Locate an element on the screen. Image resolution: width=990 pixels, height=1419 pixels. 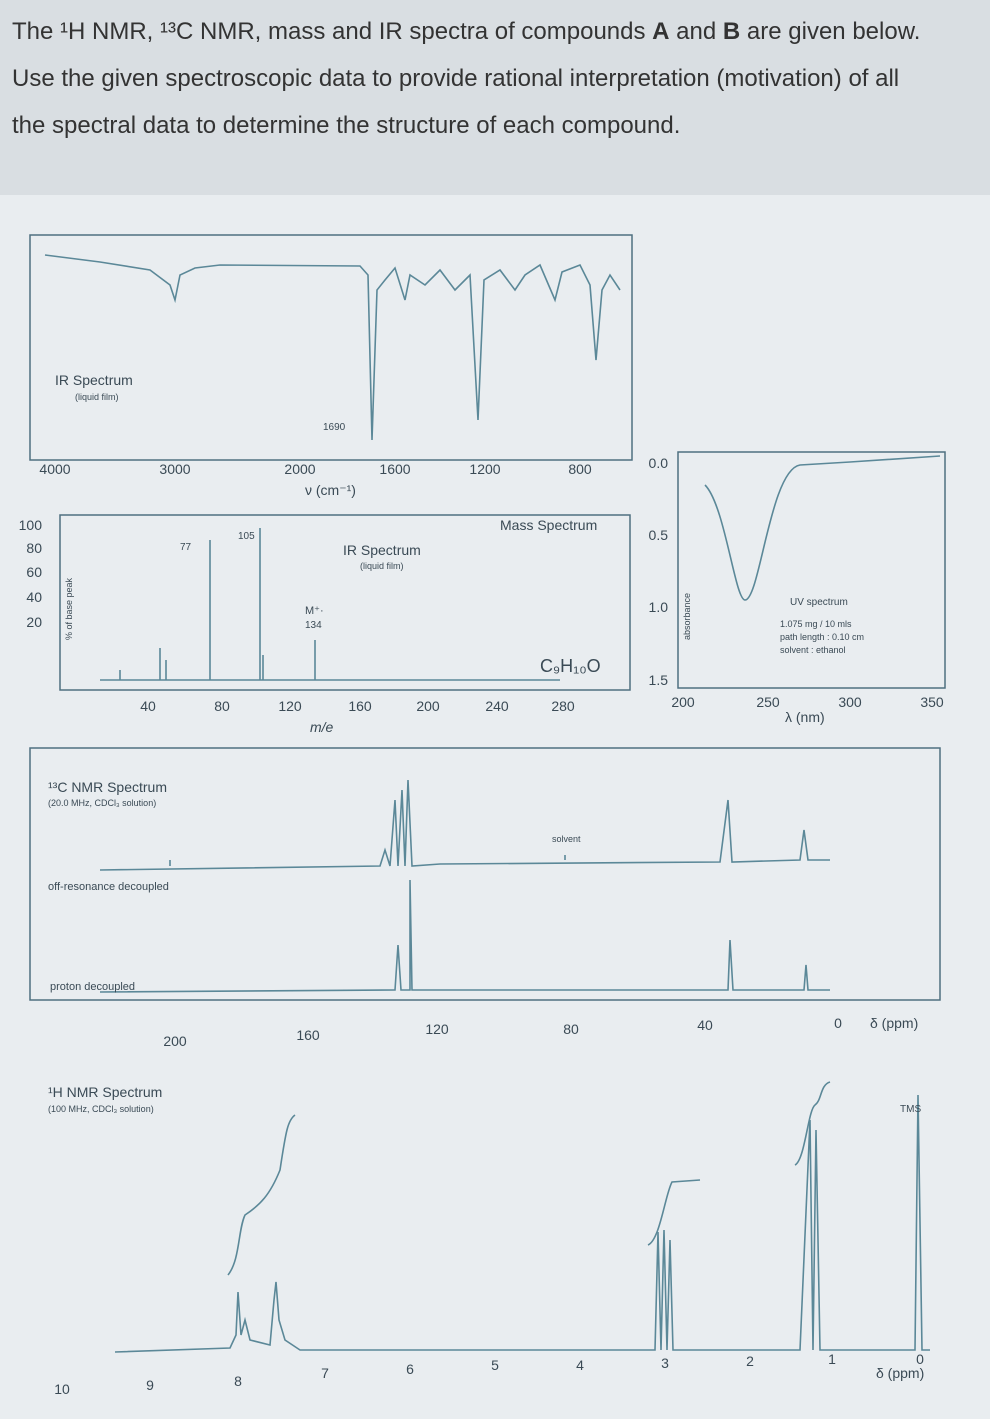
uv-note: 1.075 mg / 10 mls is located at coordinates (816, 624).